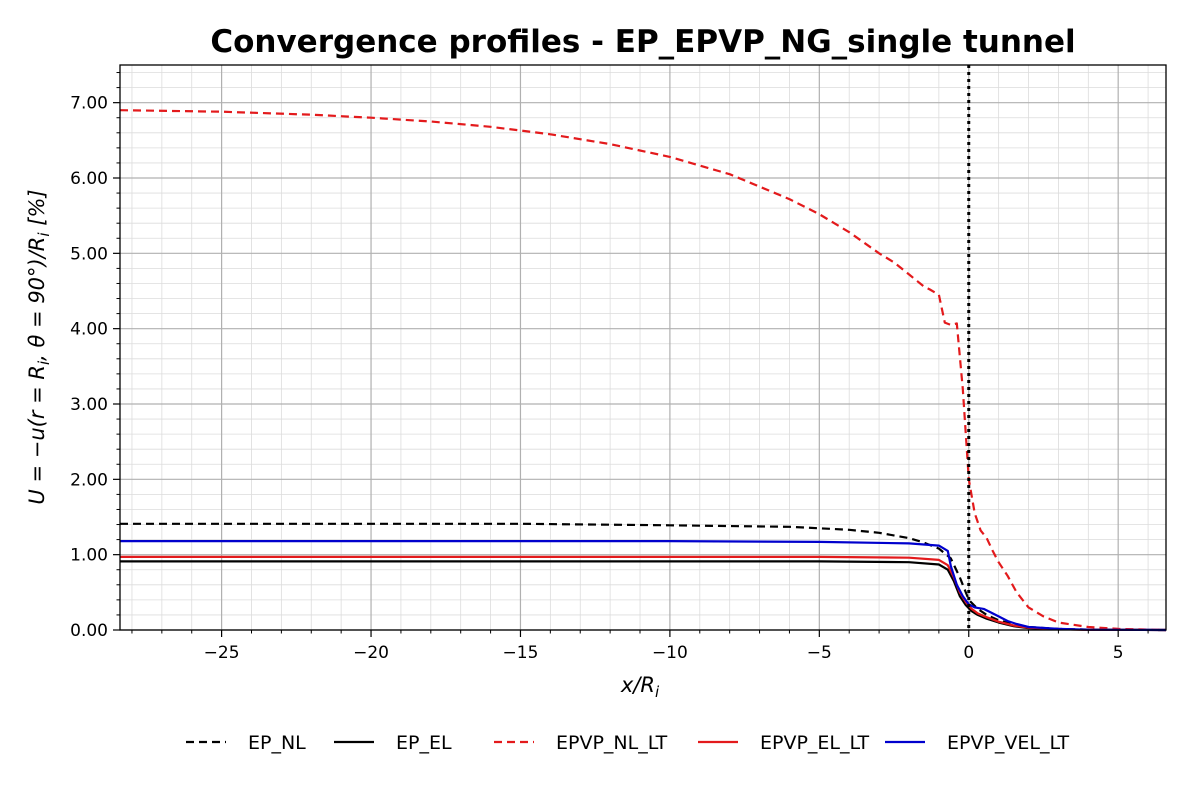 The width and height of the screenshot is (1192, 791). I want to click on legend-label-epvp-nl-lt: EPVP_NL_LT, so click(612, 743).